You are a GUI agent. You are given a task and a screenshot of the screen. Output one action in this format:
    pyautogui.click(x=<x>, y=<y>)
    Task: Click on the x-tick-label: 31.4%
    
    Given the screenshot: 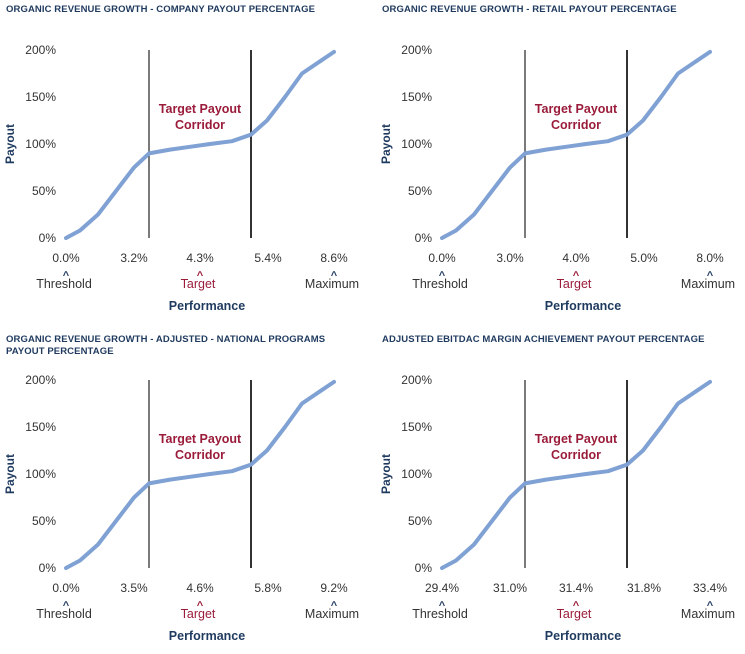 What is the action you would take?
    pyautogui.click(x=576, y=588)
    